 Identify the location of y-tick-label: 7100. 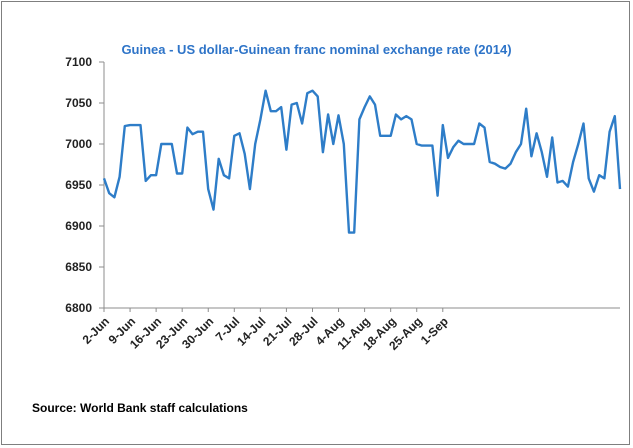
(78, 62).